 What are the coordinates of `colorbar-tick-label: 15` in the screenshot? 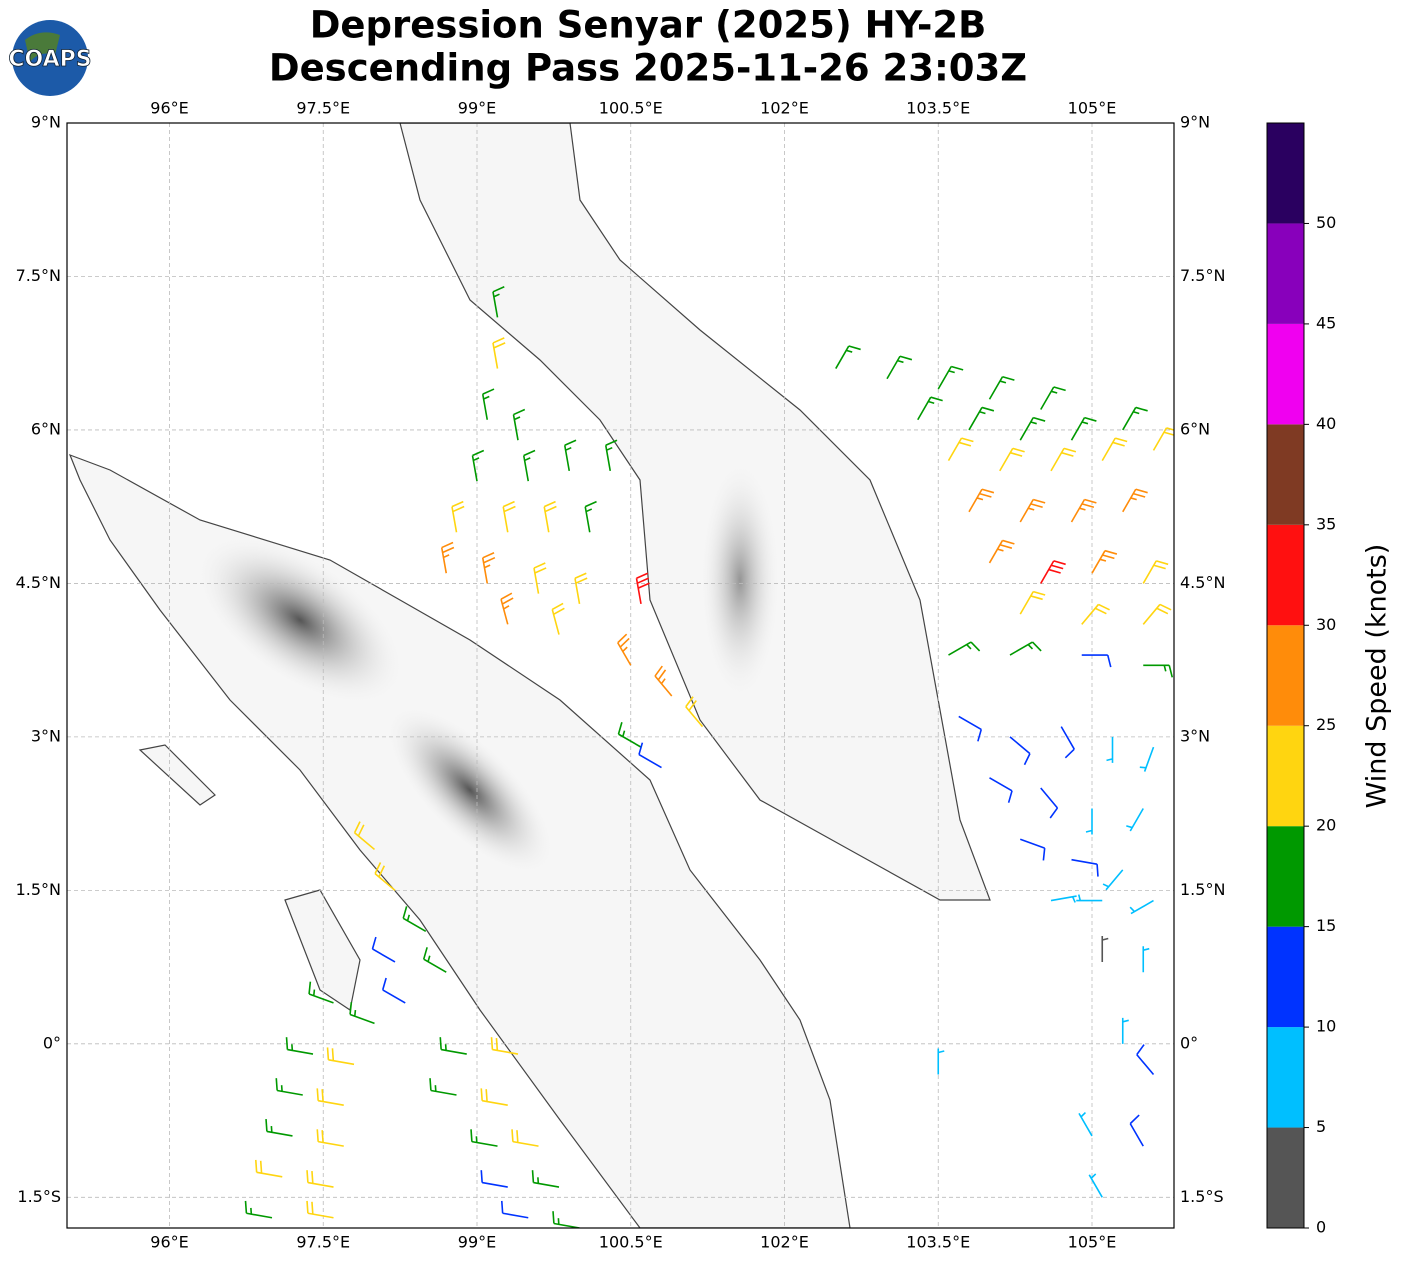 It's located at (1326, 925).